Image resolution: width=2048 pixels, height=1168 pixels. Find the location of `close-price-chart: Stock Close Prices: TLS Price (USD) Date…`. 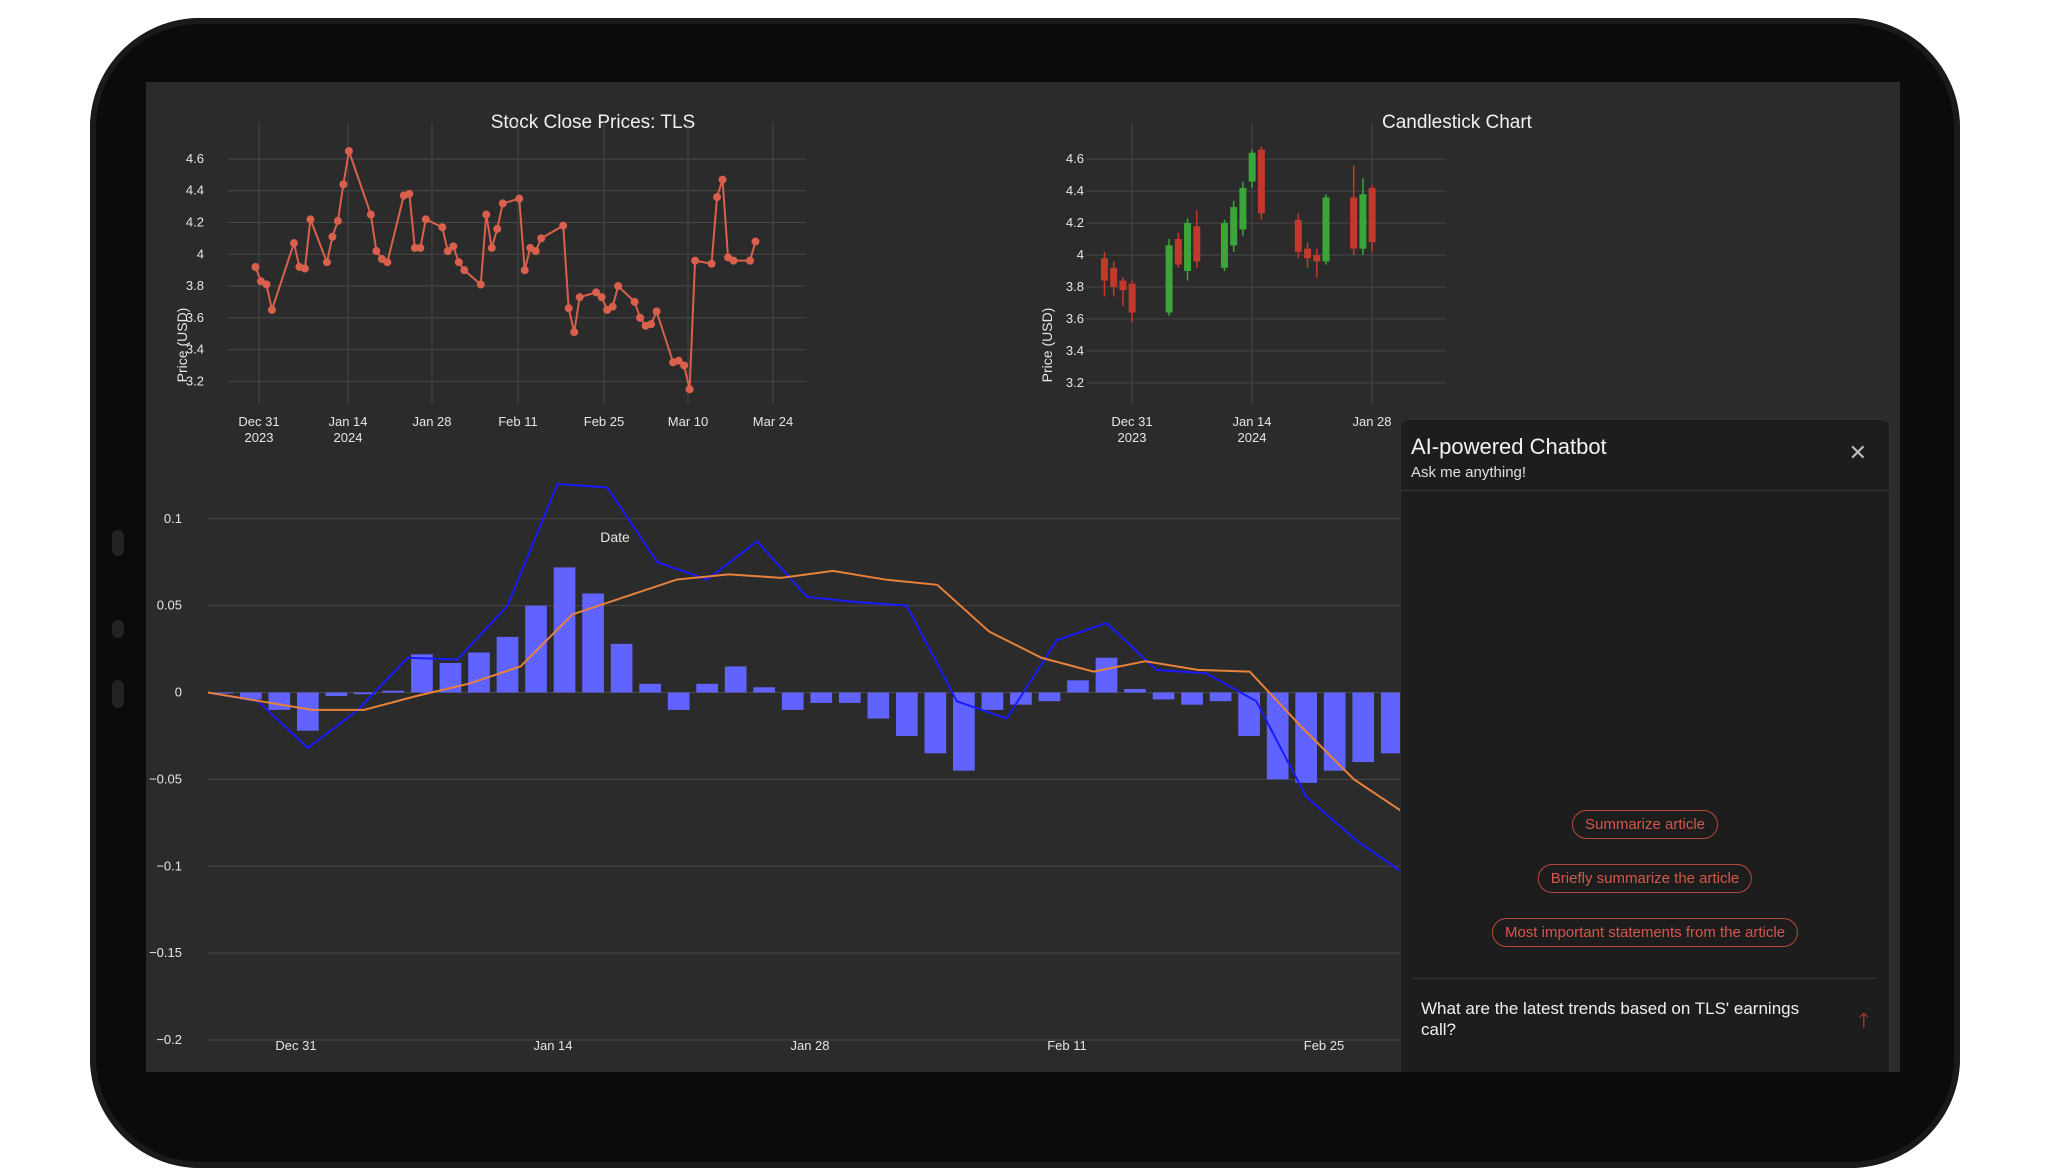

close-price-chart: Stock Close Prices: TLS Price (USD) Date… is located at coordinates (490, 328).